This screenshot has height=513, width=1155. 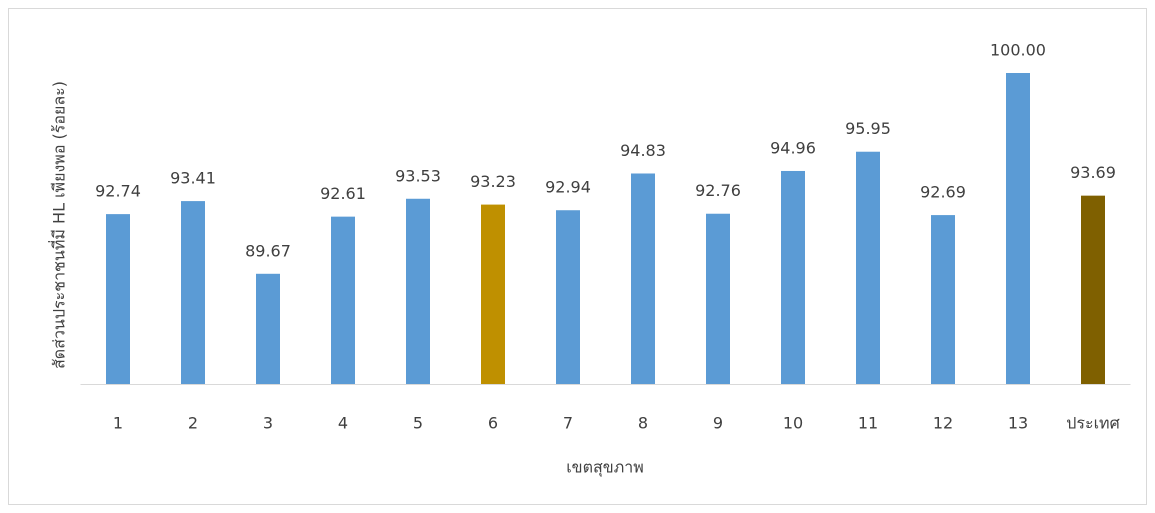 I want to click on x-tick-label: 10, so click(x=793, y=423).